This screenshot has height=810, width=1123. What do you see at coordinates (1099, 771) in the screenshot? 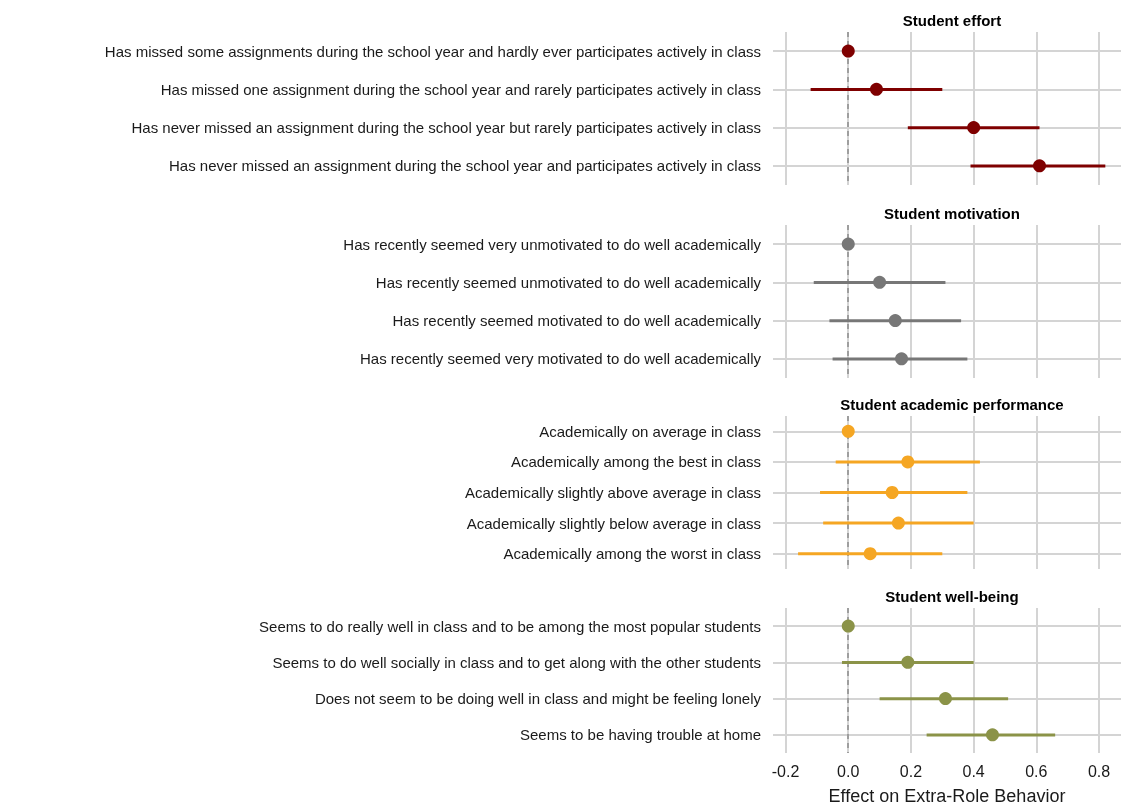
I see `x-tick-label: 0.8` at bounding box center [1099, 771].